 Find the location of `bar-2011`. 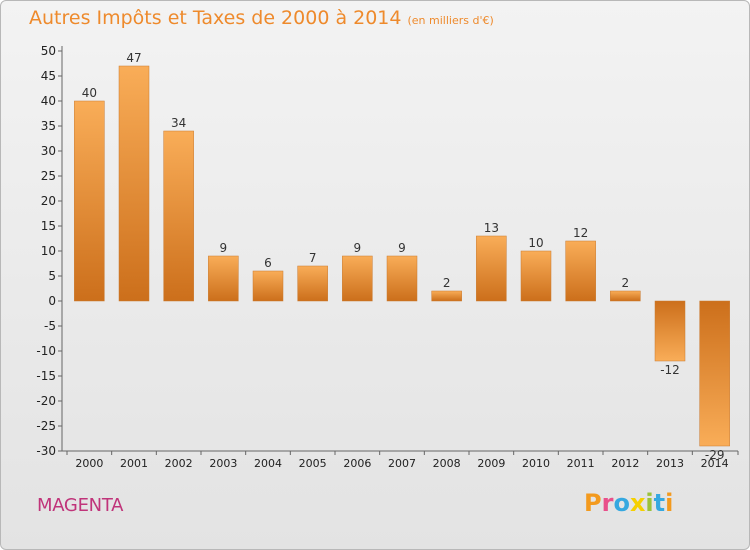

bar-2011 is located at coordinates (580, 271).